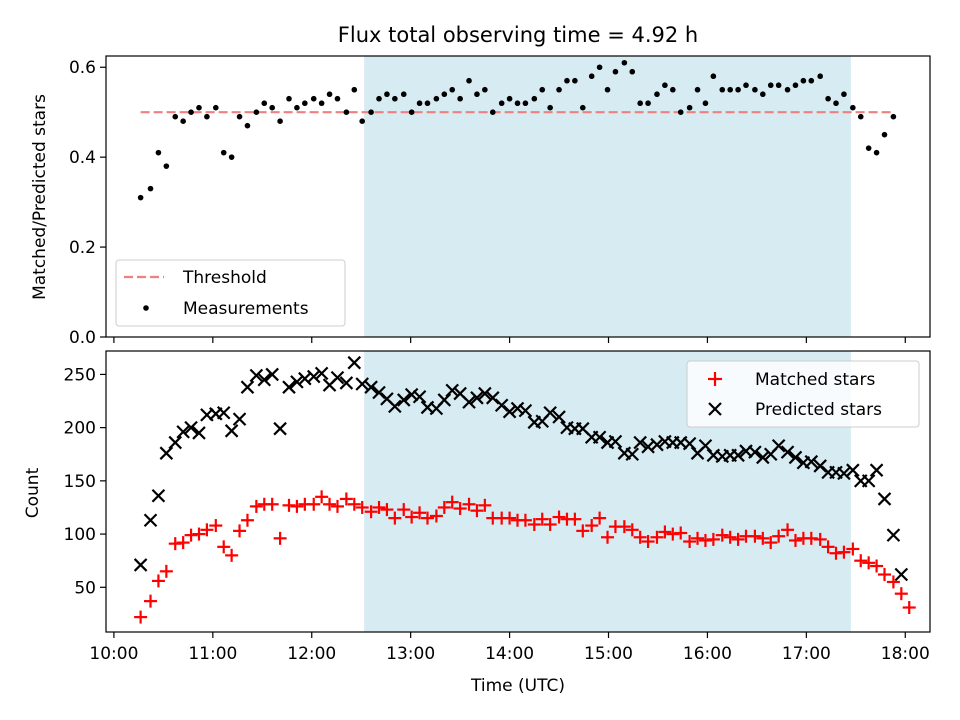 Image resolution: width=960 pixels, height=720 pixels. Describe the element at coordinates (410, 654) in the screenshot. I see `x-tick-label: 13:00` at that location.